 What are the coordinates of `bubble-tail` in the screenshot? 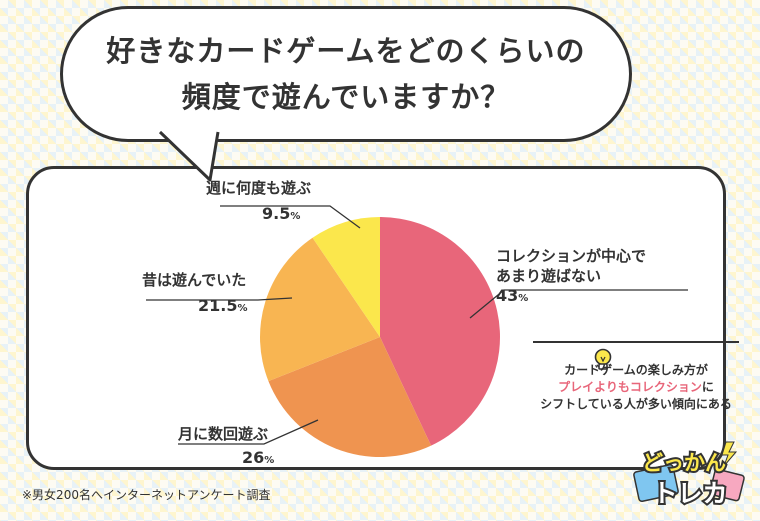 It's located at (189, 156).